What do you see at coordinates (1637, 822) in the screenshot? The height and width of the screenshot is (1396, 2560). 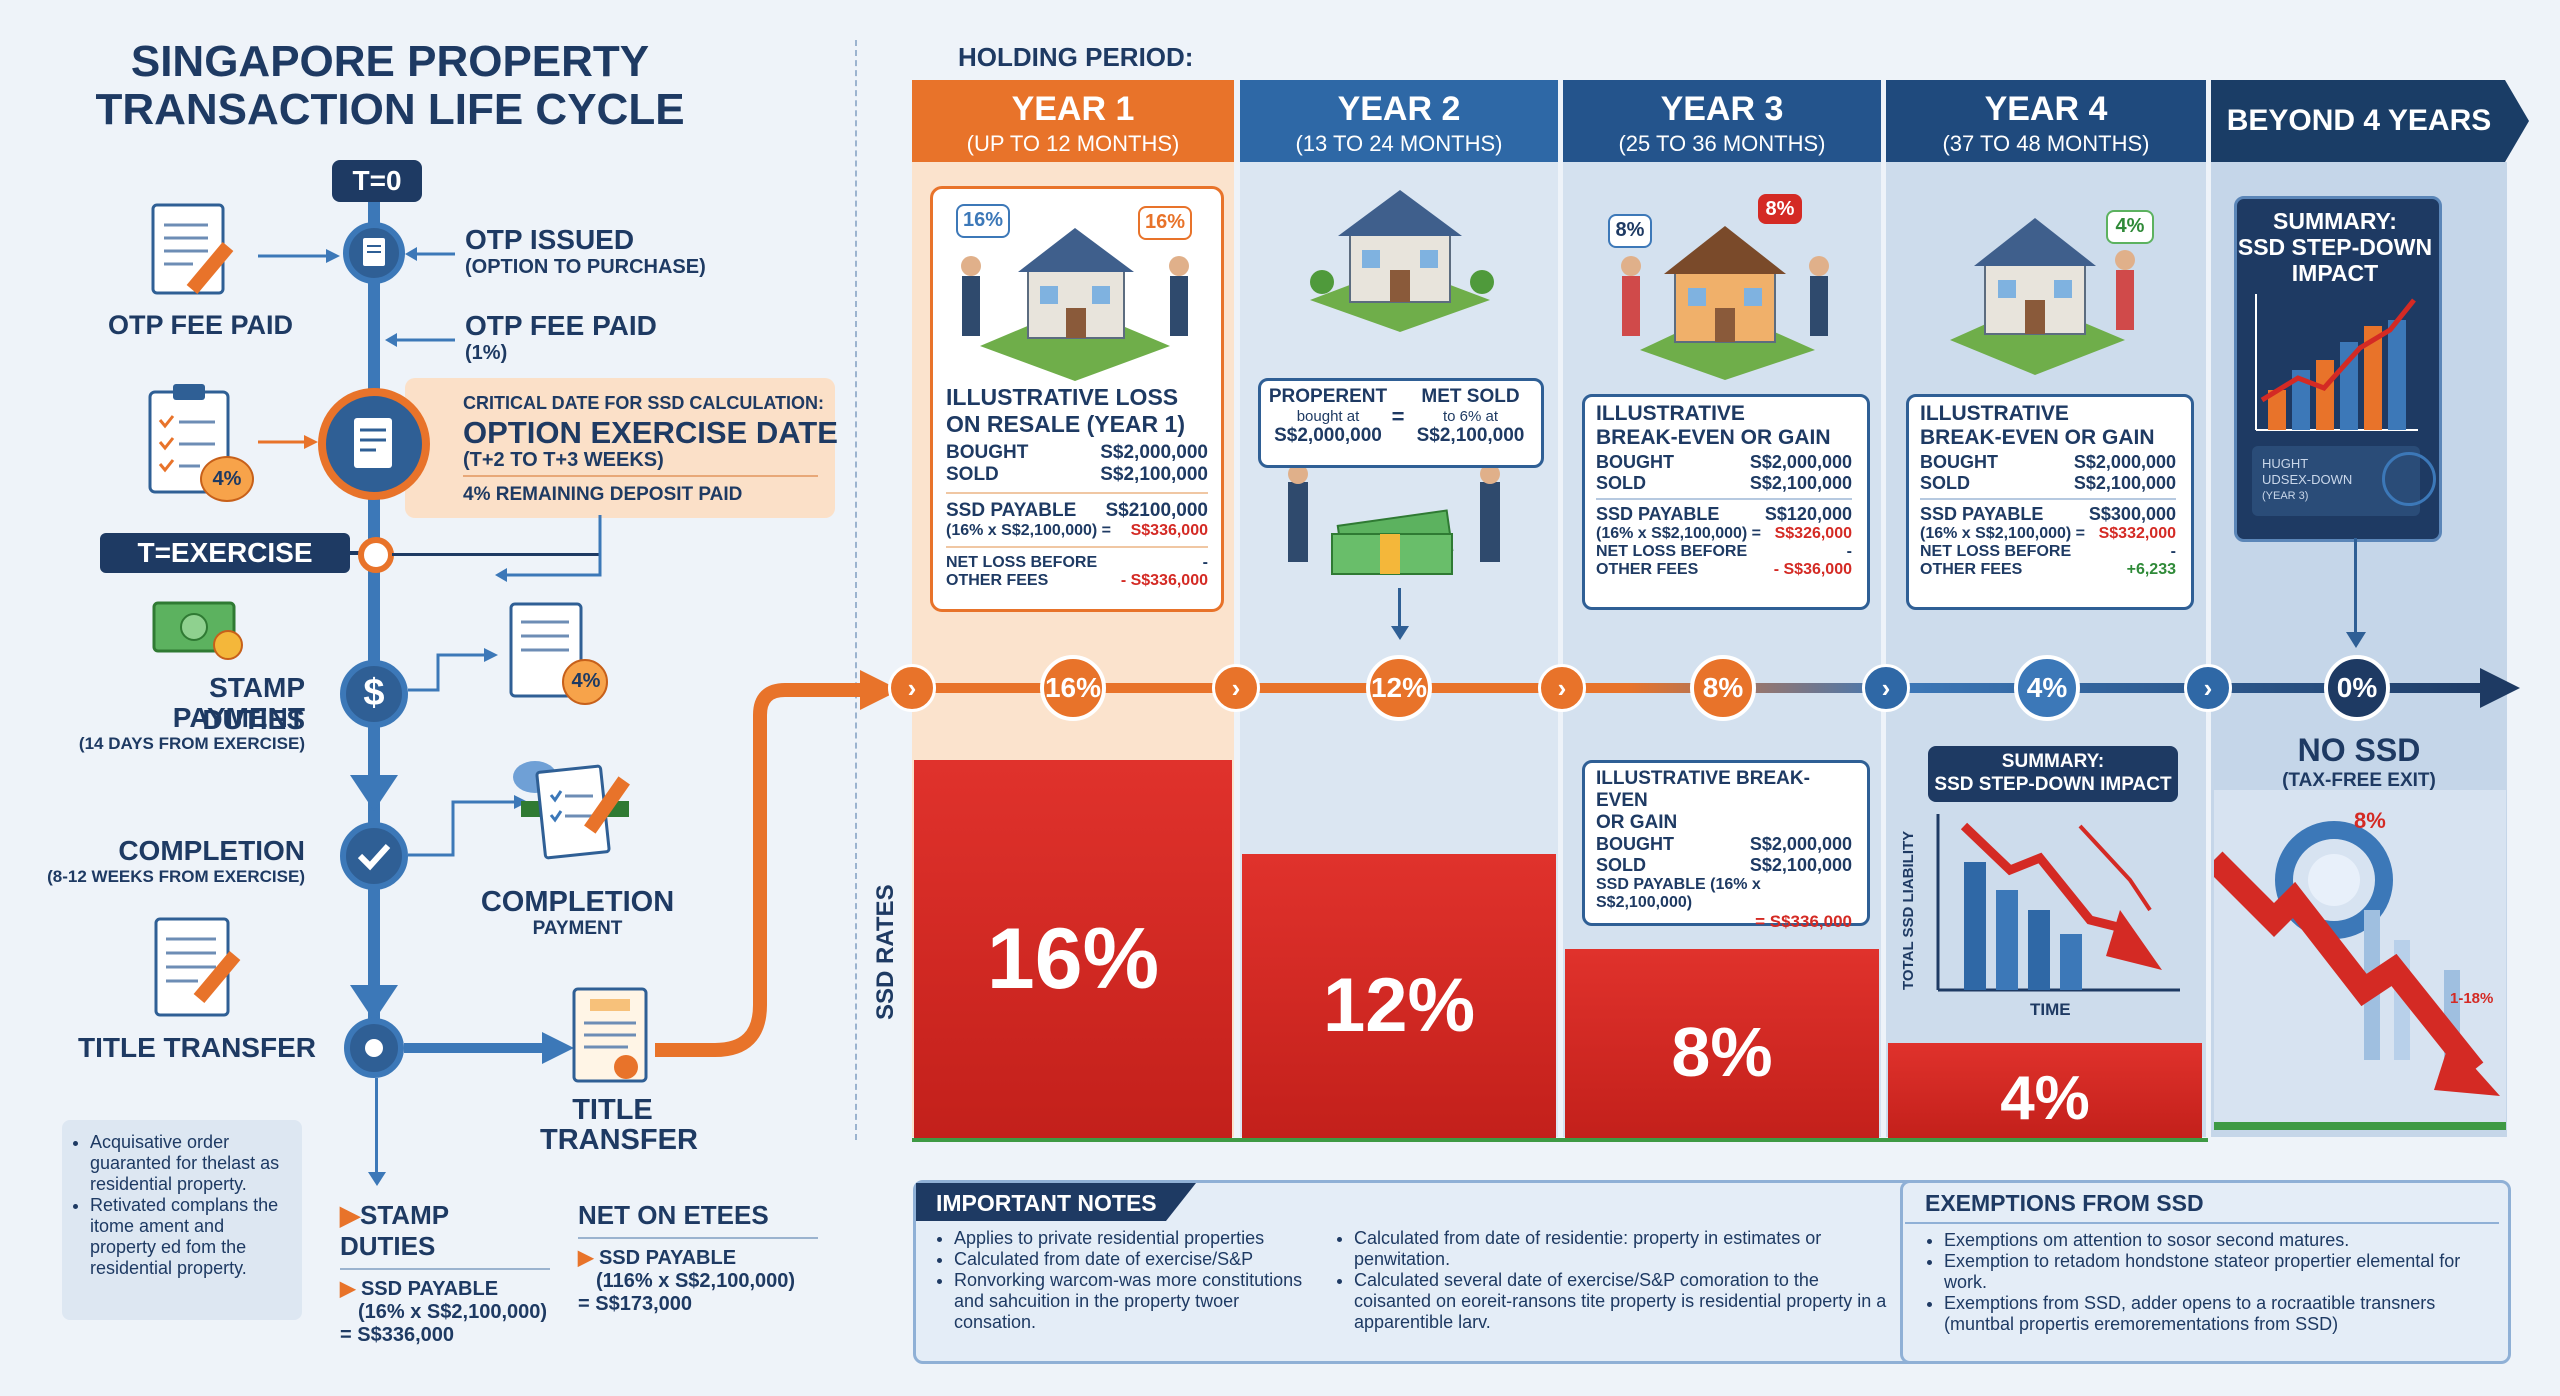 I see `y3-lower-title: OR GAIN` at bounding box center [1637, 822].